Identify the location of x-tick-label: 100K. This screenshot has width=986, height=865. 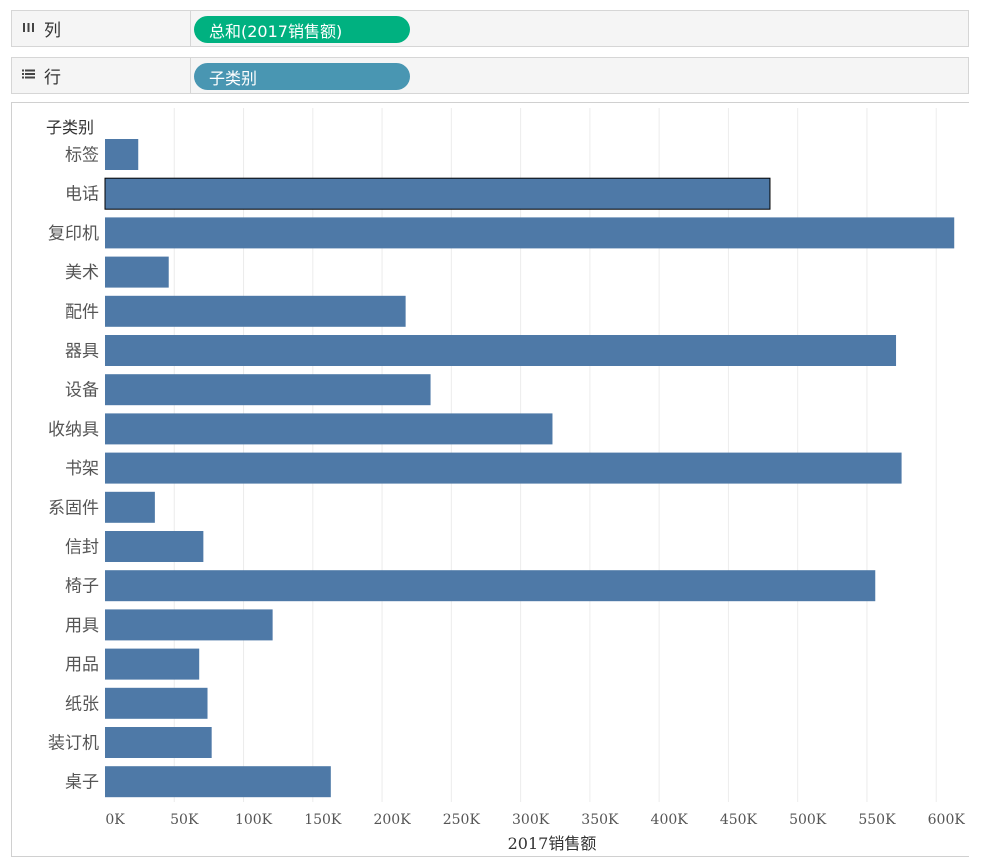
(254, 820).